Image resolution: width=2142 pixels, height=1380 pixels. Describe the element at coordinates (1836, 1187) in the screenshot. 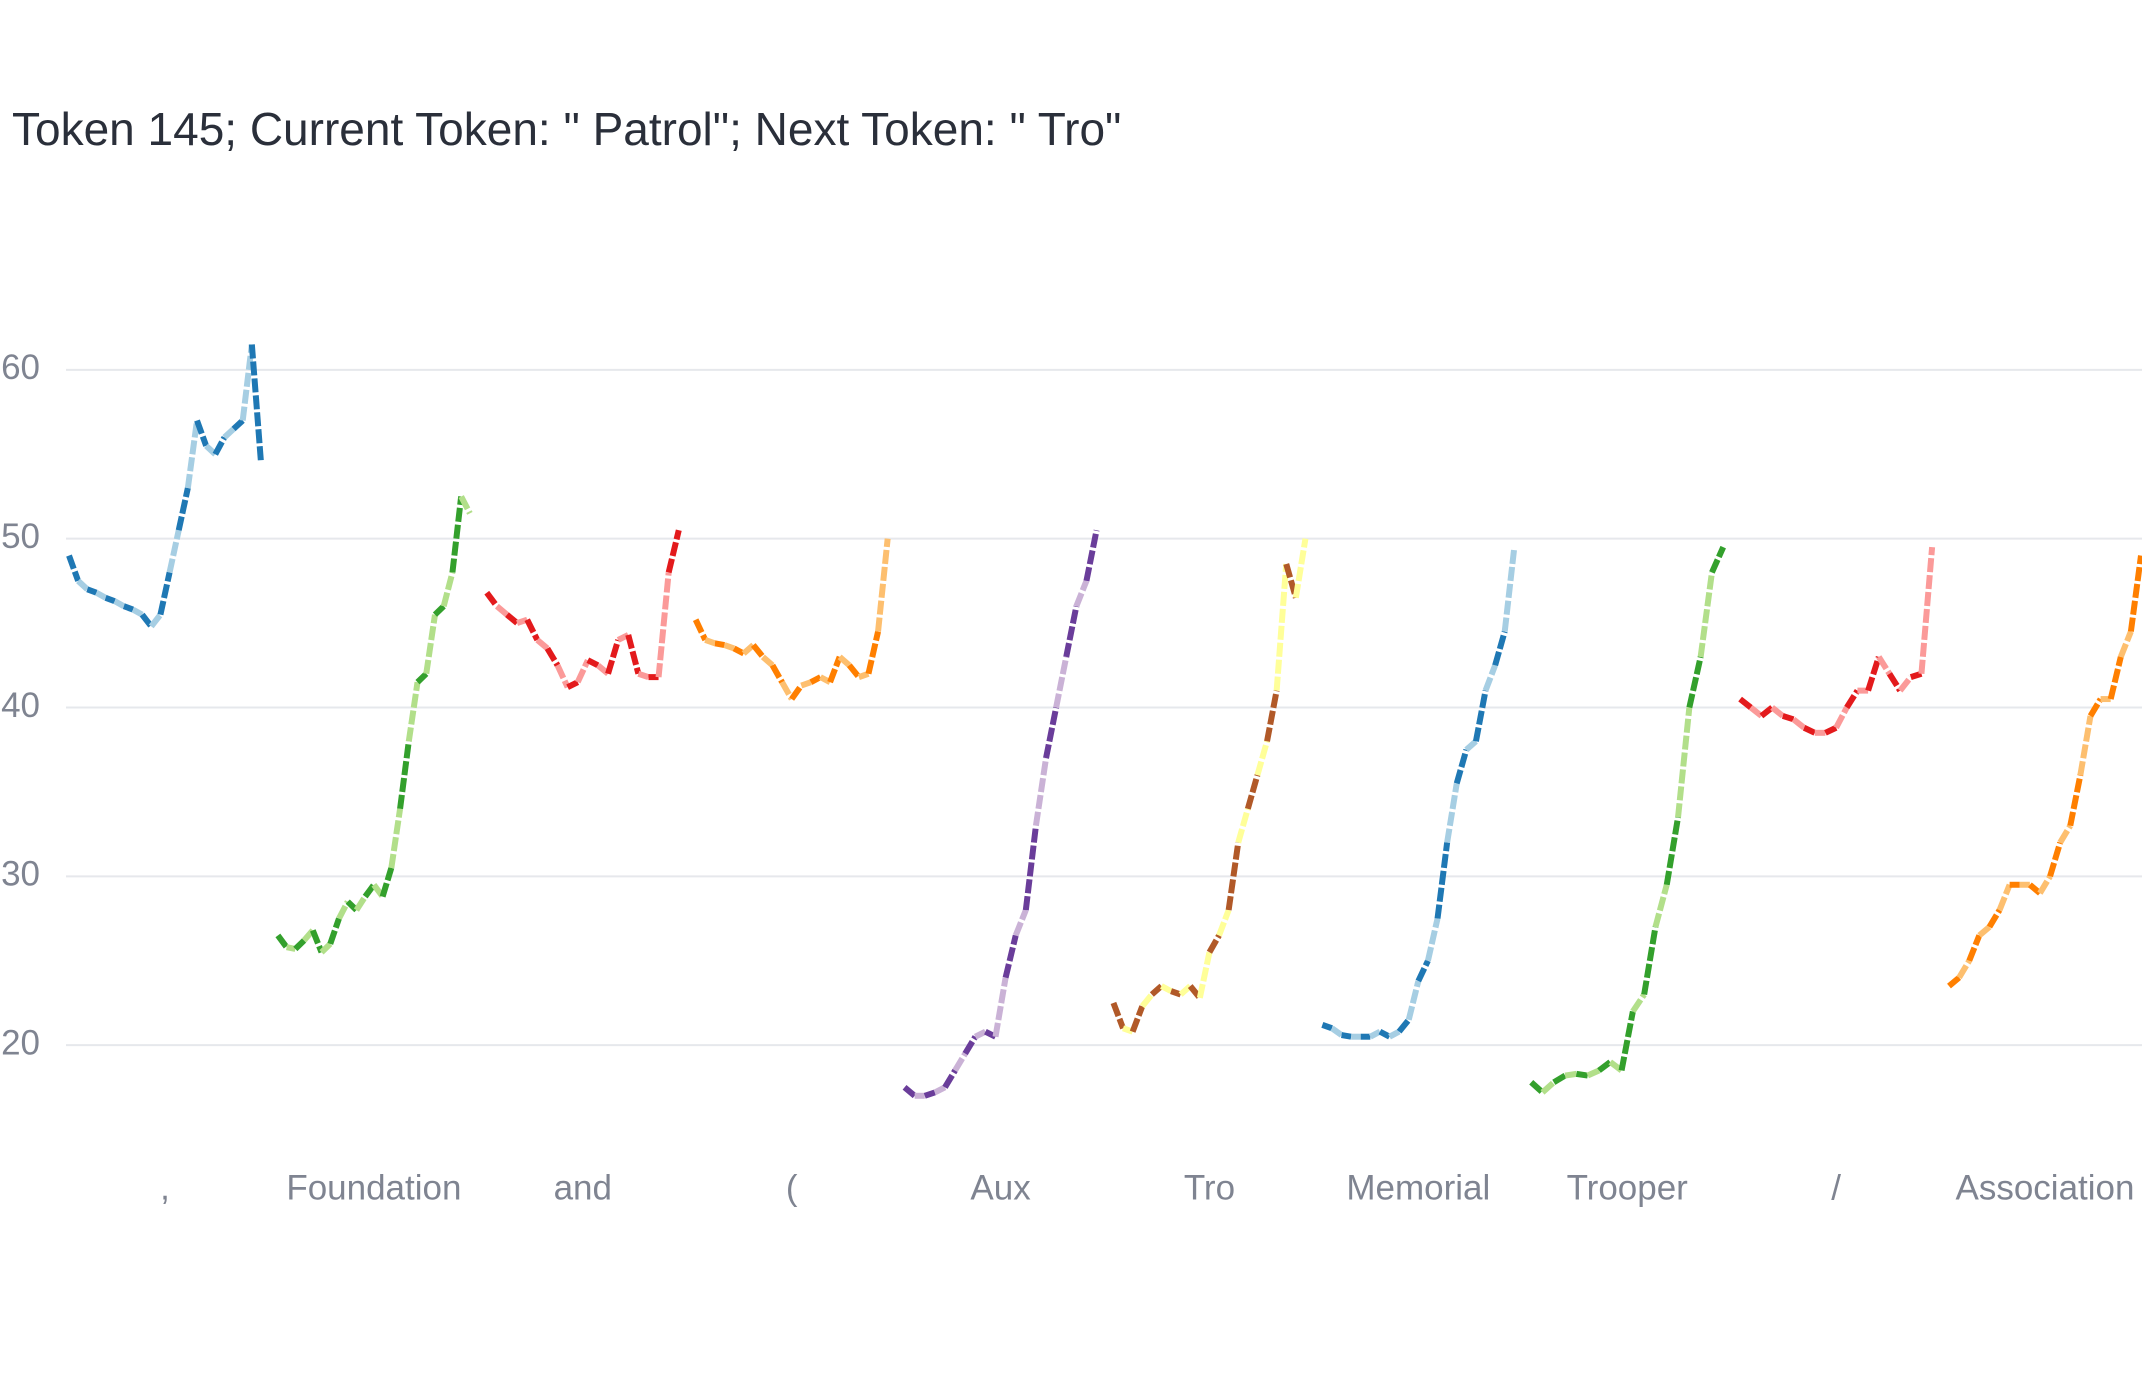

I see `x-tick-label: /` at that location.